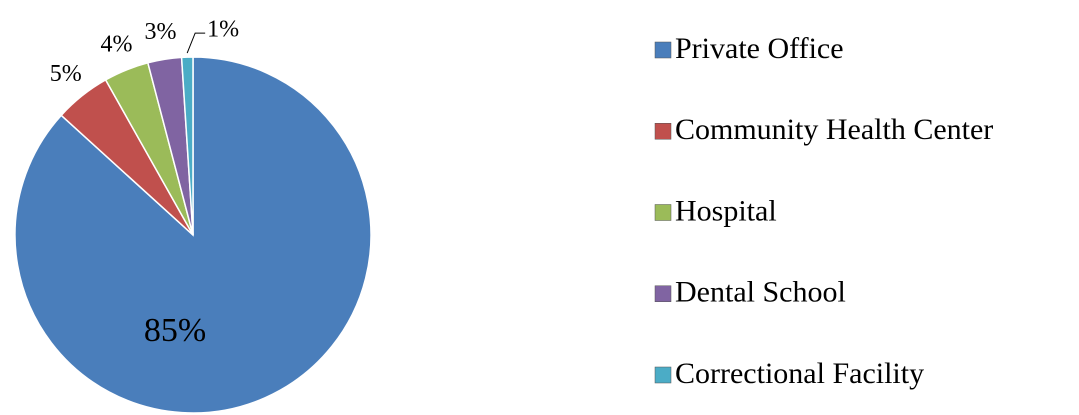  What do you see at coordinates (160, 32) in the screenshot?
I see `data-label: 3%` at bounding box center [160, 32].